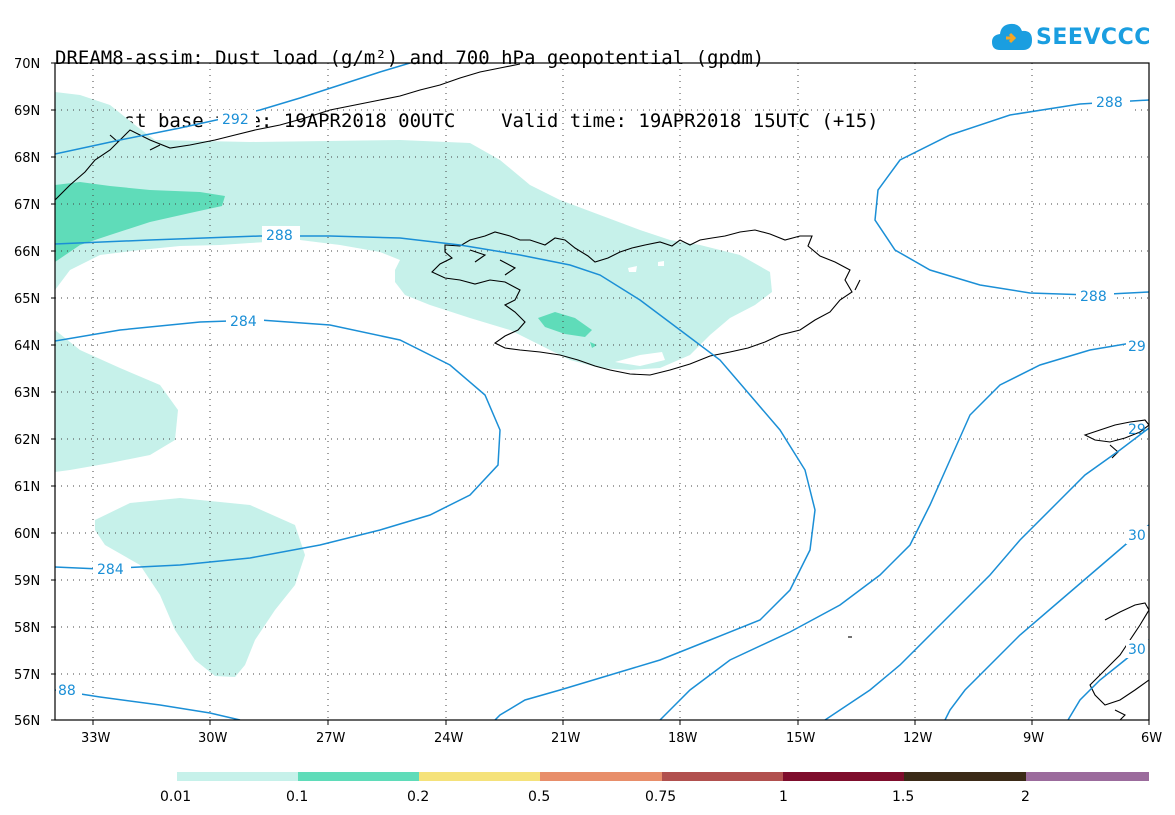  I want to click on lon-label: 9W, so click(1033, 738).